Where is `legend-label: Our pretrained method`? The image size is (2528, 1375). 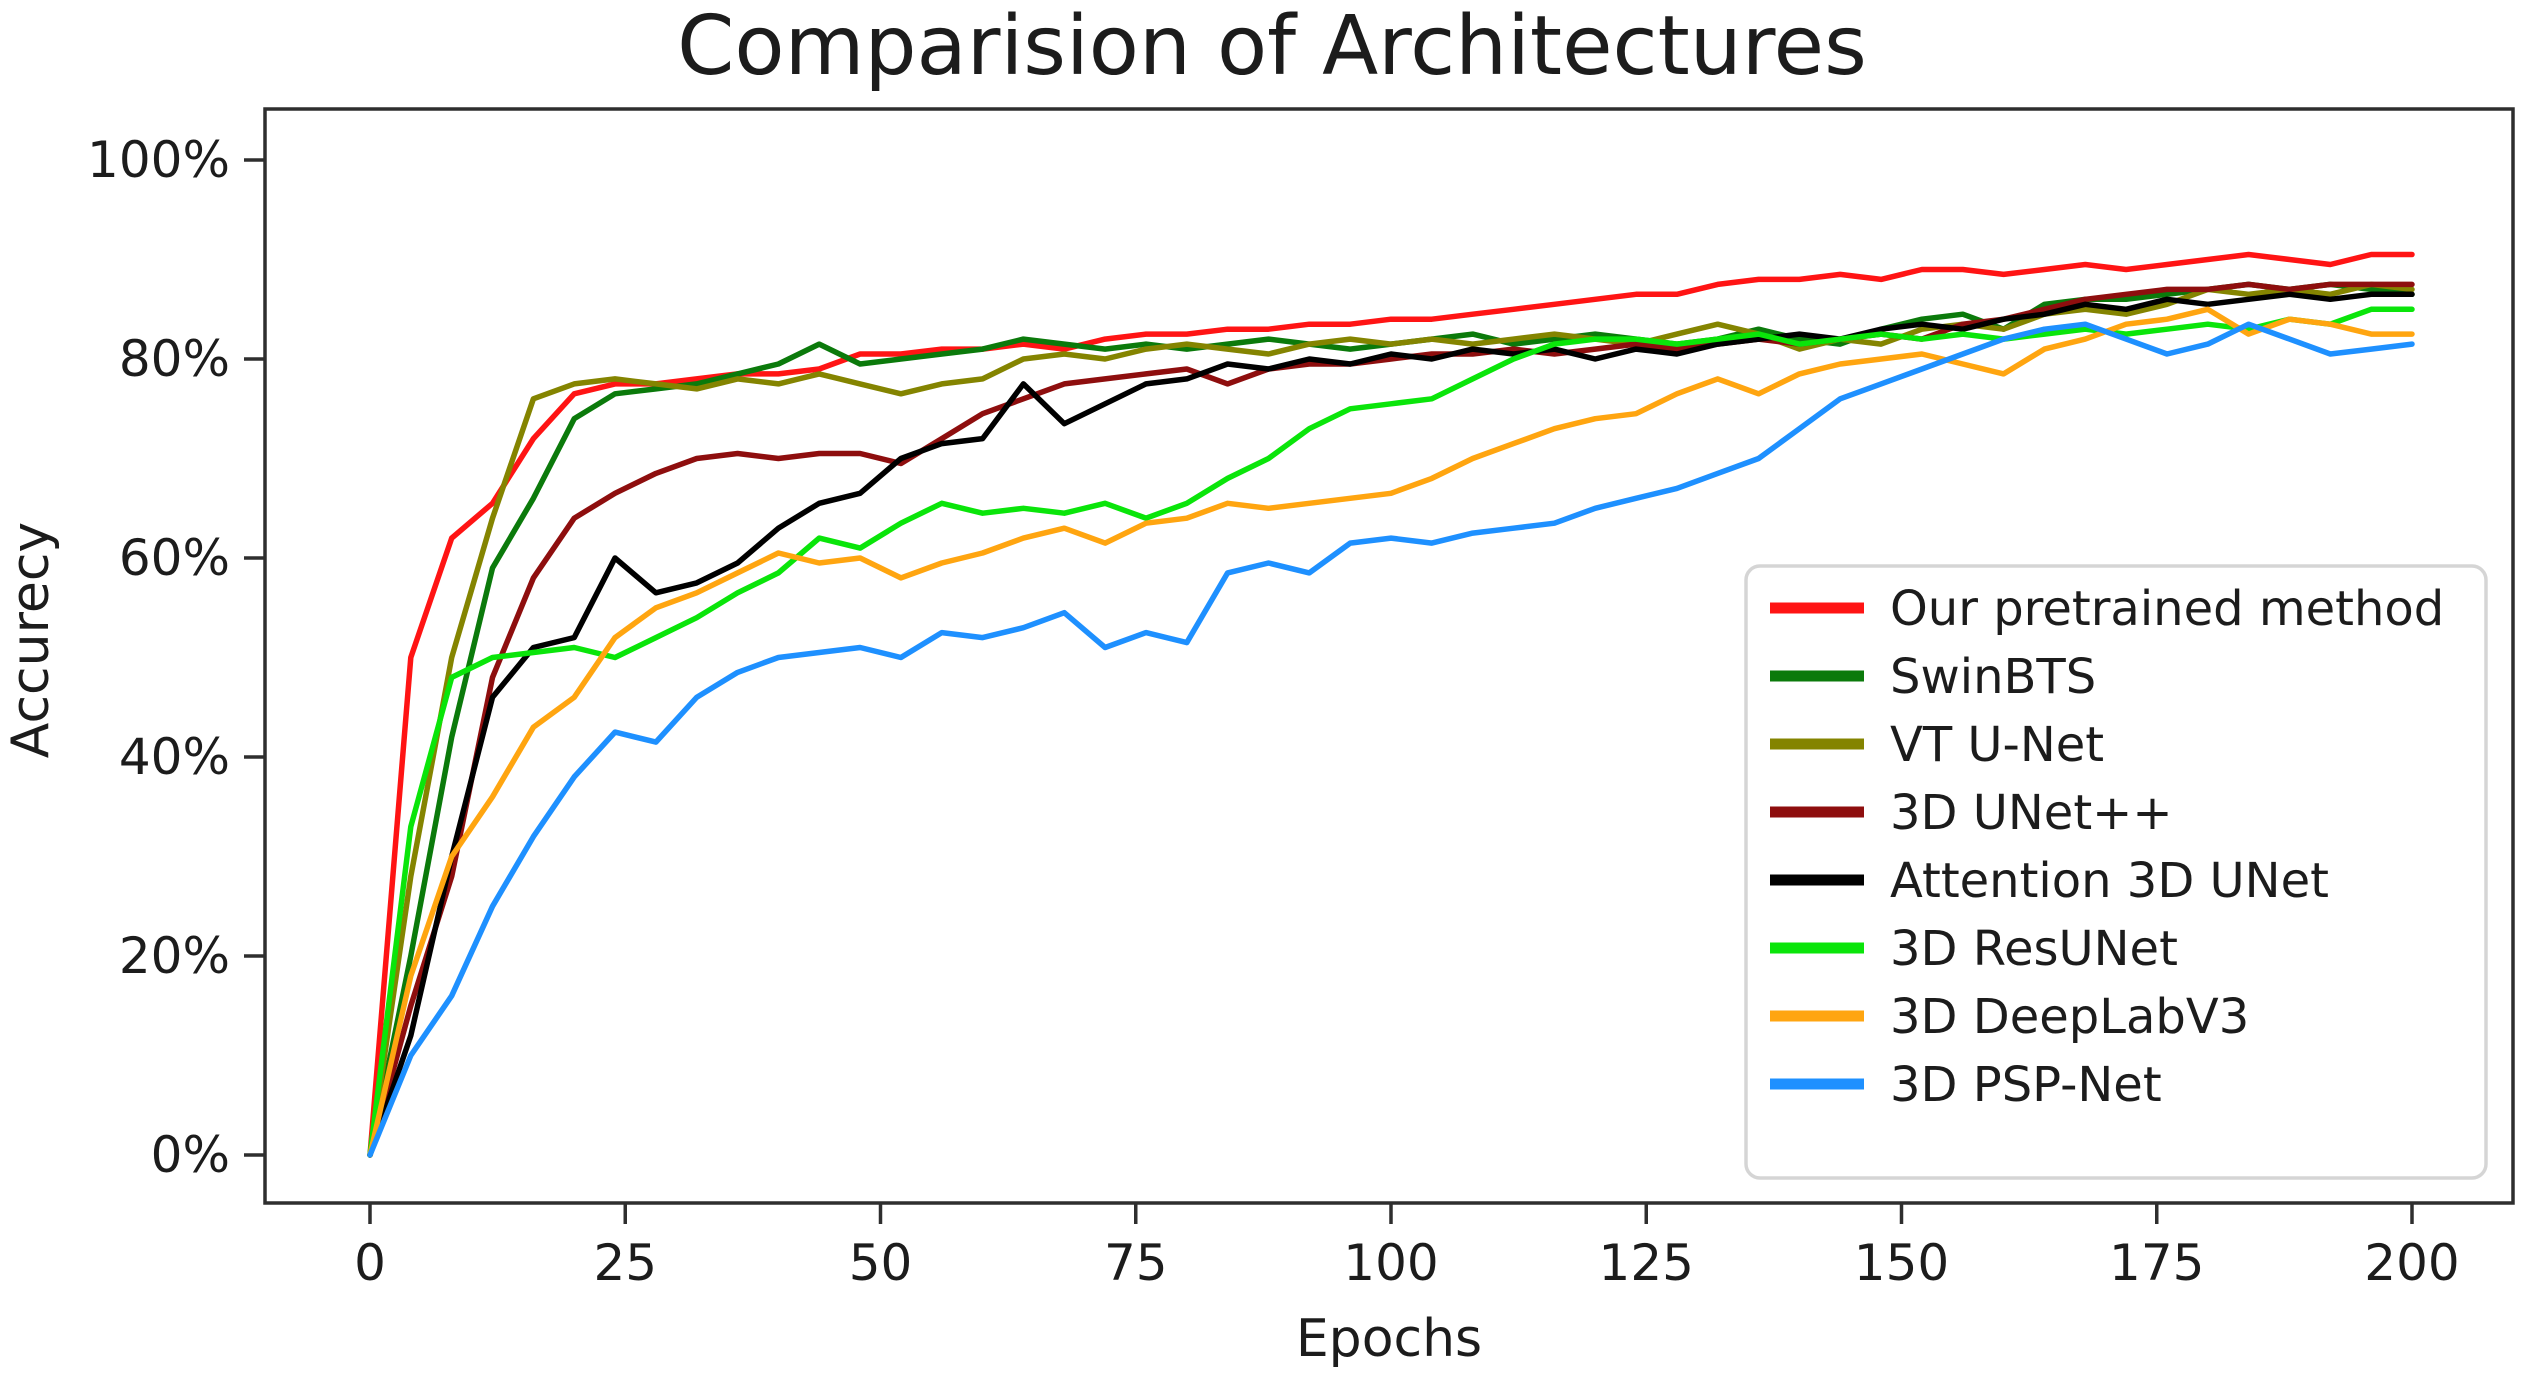
legend-label: Our pretrained method is located at coordinates (2167, 609).